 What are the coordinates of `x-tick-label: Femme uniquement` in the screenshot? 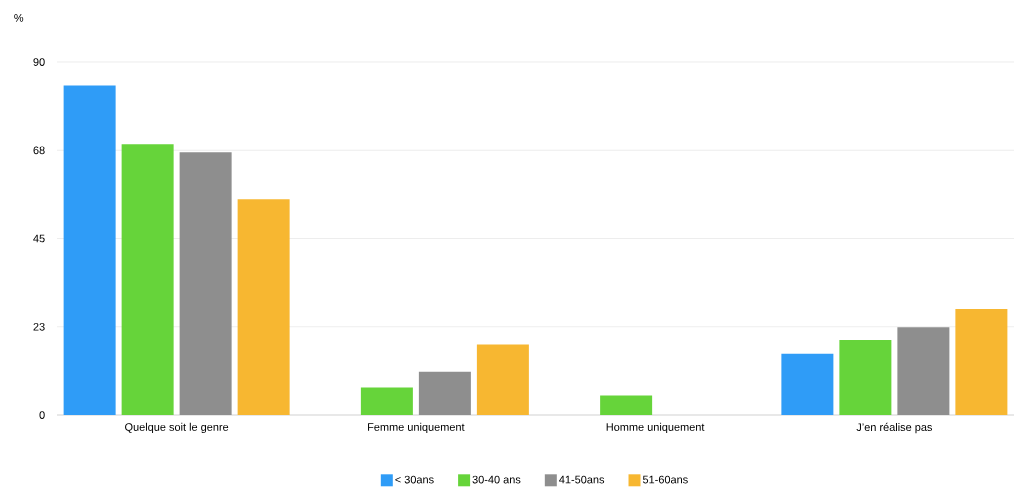 It's located at (416, 428).